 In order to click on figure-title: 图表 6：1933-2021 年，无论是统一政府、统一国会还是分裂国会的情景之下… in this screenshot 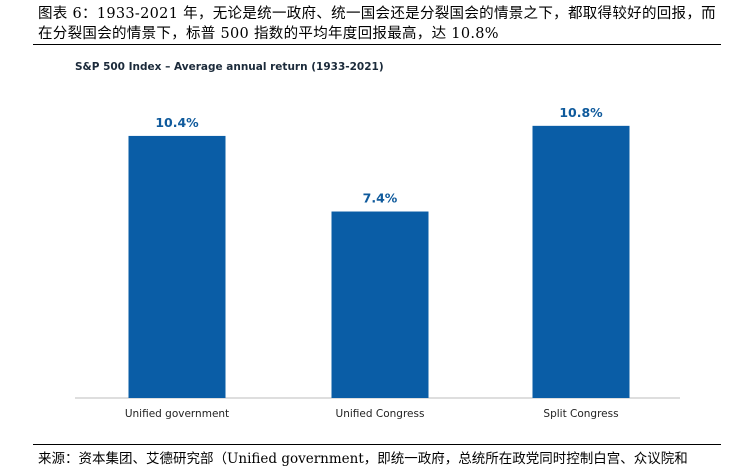, I will do `click(377, 24)`.